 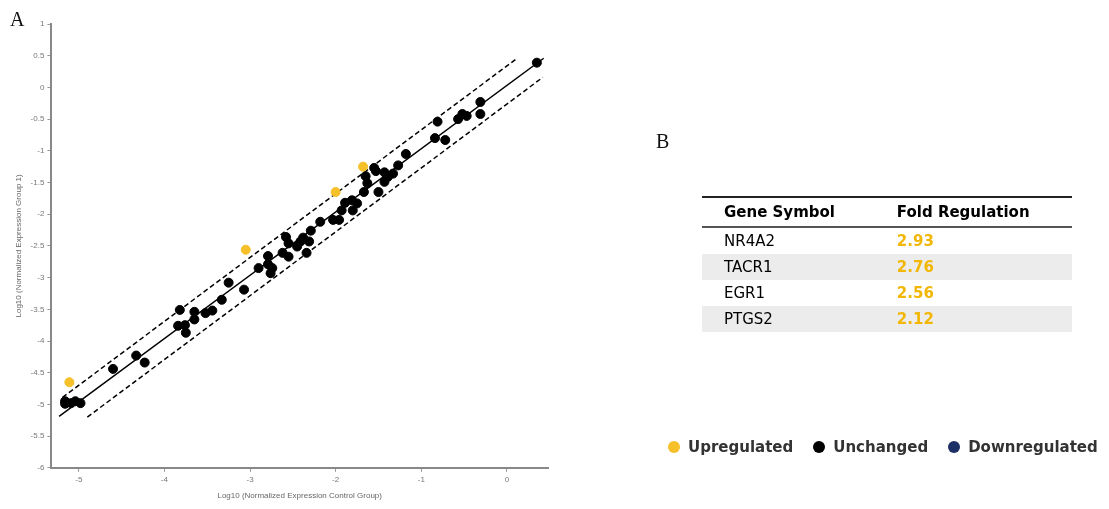 I want to click on y-tick-label: -4, so click(x=41, y=341).